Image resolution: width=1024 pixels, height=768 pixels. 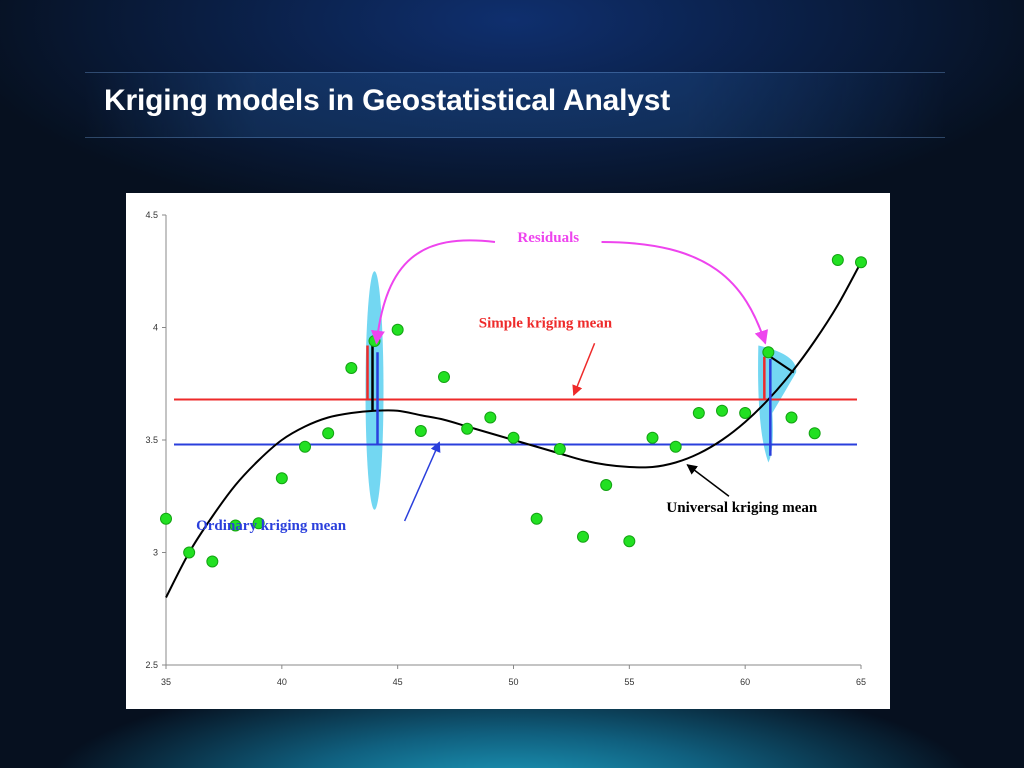 I want to click on simple-kriging-mean-arrow, so click(x=584, y=369).